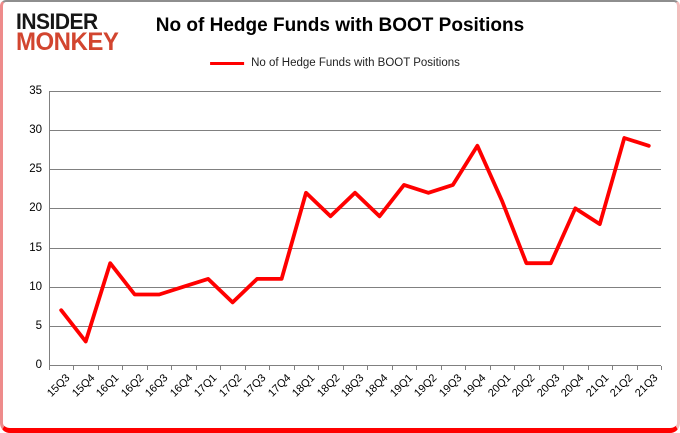 Image resolution: width=680 pixels, height=433 pixels. Describe the element at coordinates (38, 325) in the screenshot. I see `y-axis-tick-label: 5` at that location.